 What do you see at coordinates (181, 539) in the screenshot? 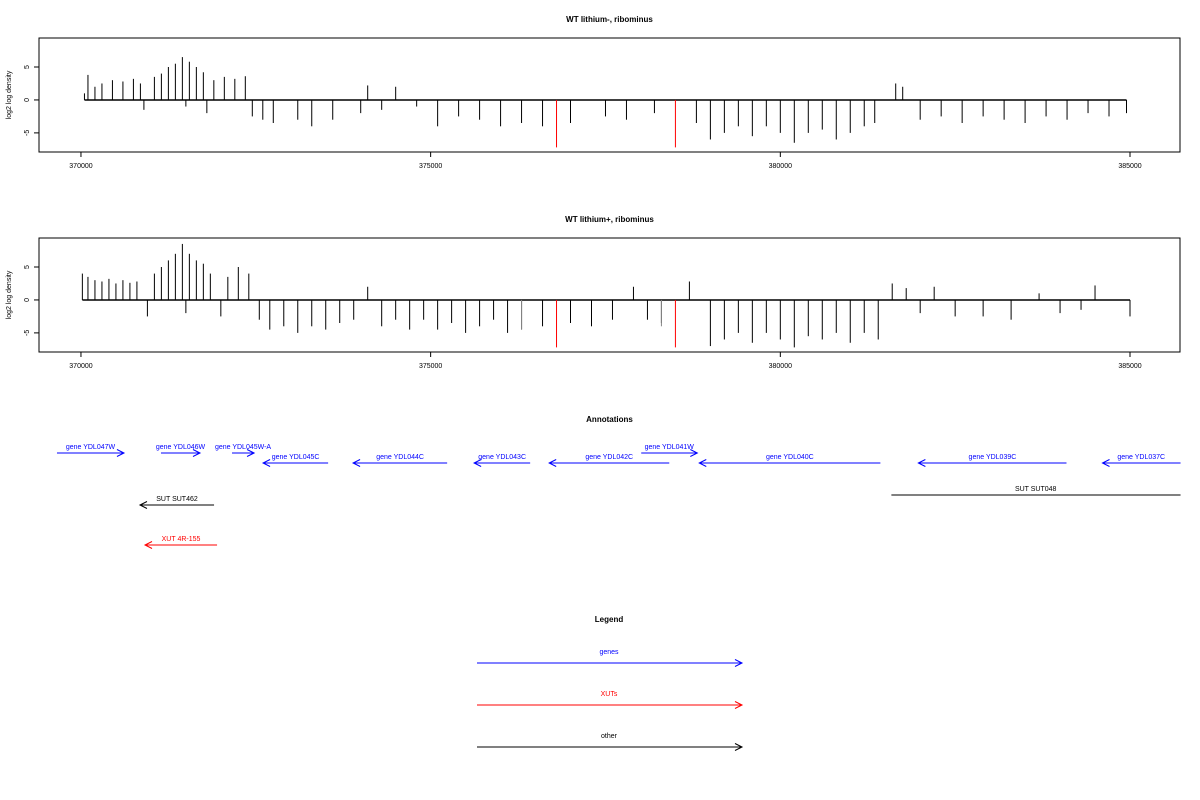
I see `feature-label: XUT 4R-155` at bounding box center [181, 539].